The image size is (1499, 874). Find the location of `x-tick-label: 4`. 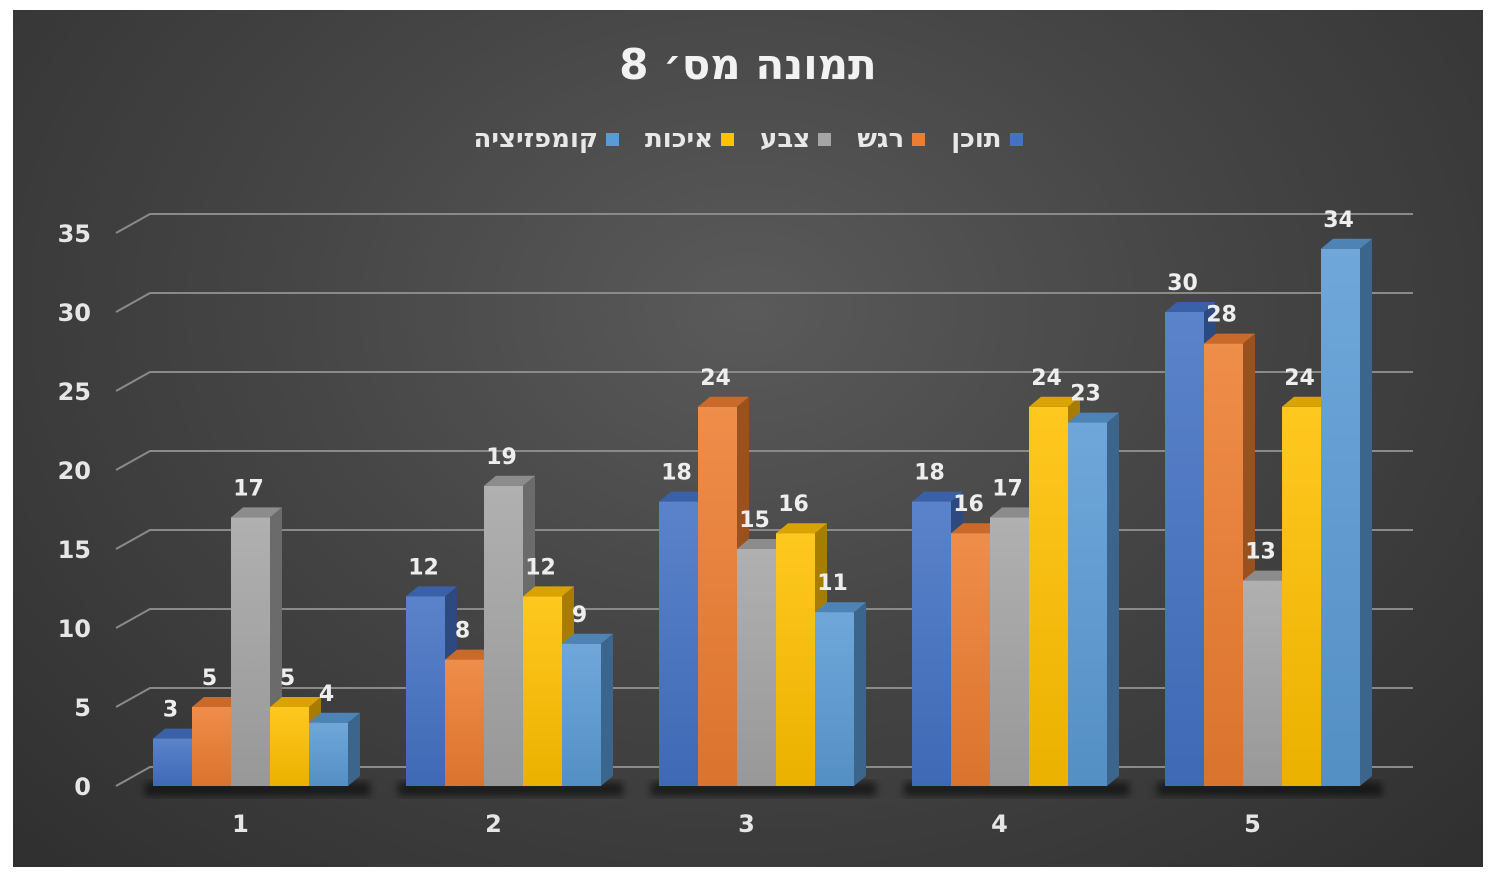

x-tick-label: 4 is located at coordinates (999, 824).